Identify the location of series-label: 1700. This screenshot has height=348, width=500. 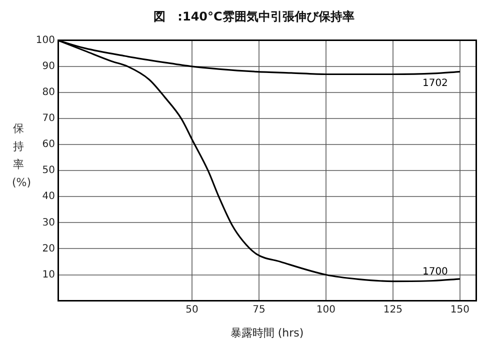
(435, 272).